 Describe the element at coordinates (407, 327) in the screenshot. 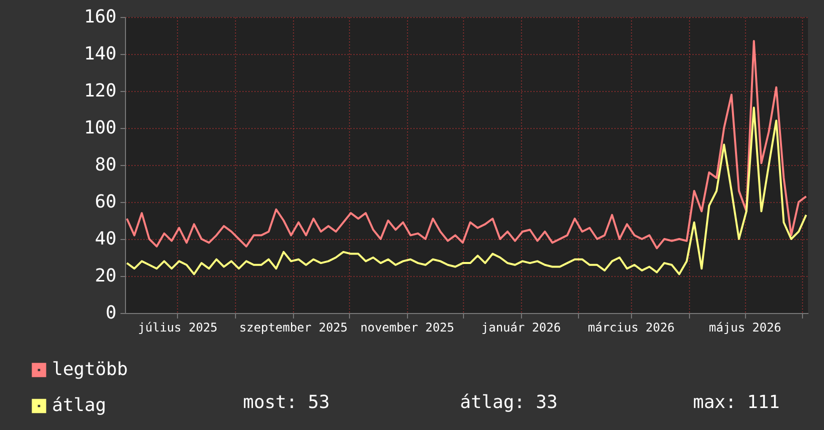

I see `x-tick-label: november 2025` at that location.